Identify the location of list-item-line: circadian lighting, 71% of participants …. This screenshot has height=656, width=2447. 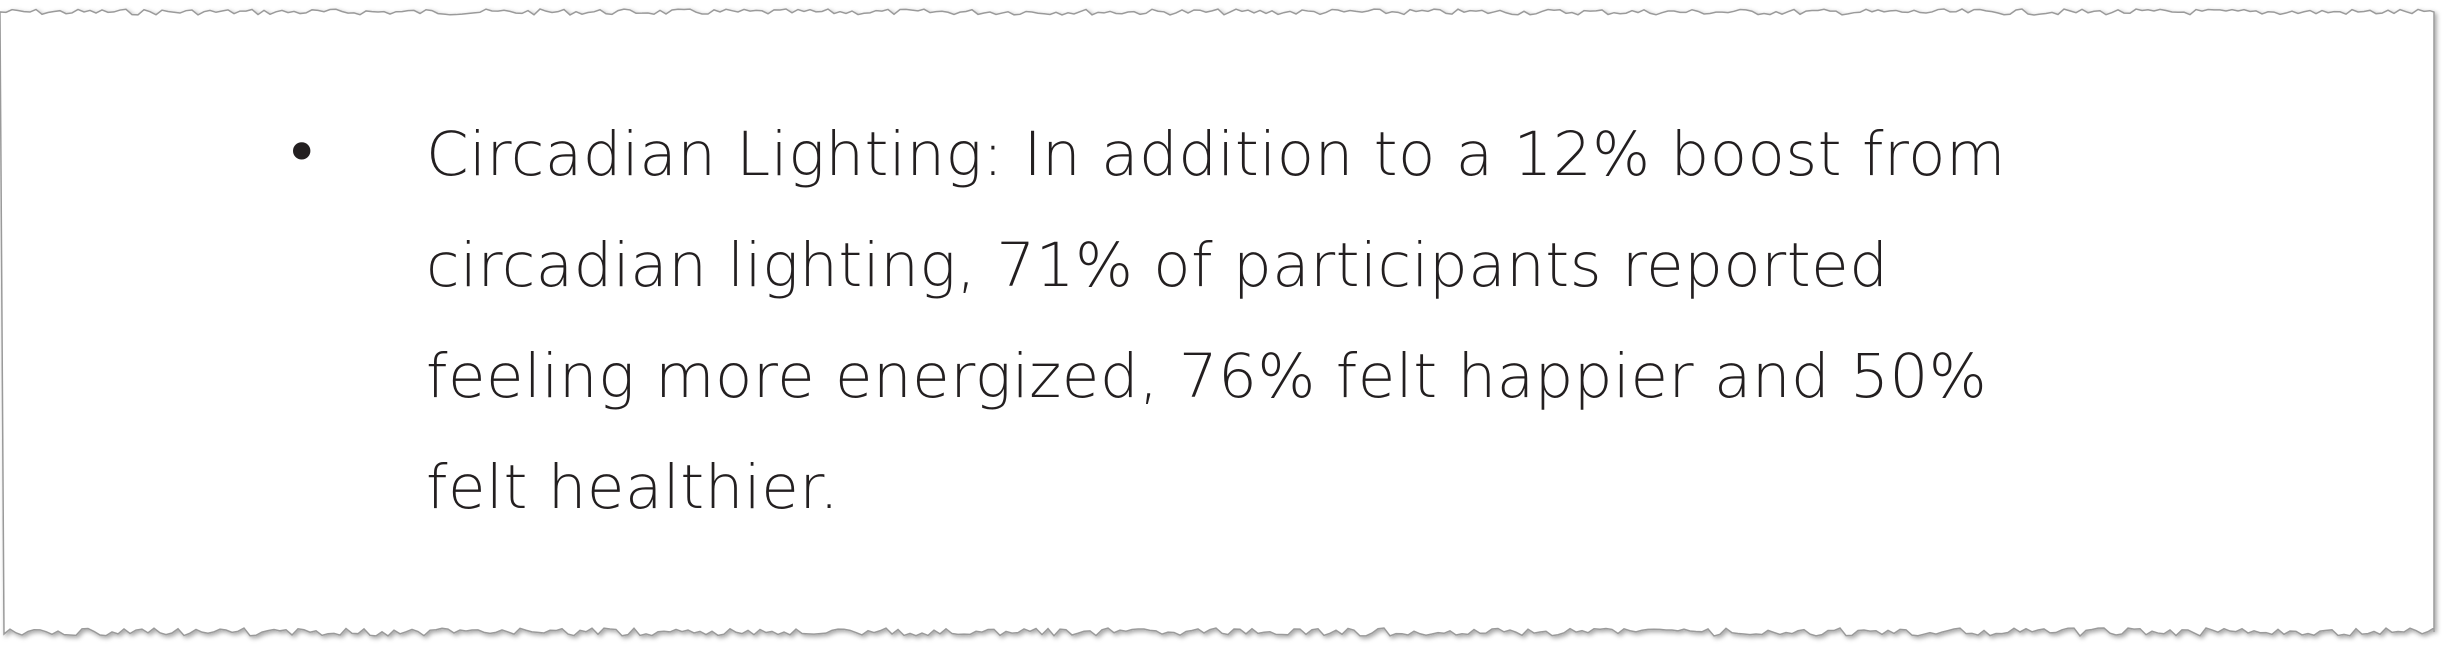
(1157, 265).